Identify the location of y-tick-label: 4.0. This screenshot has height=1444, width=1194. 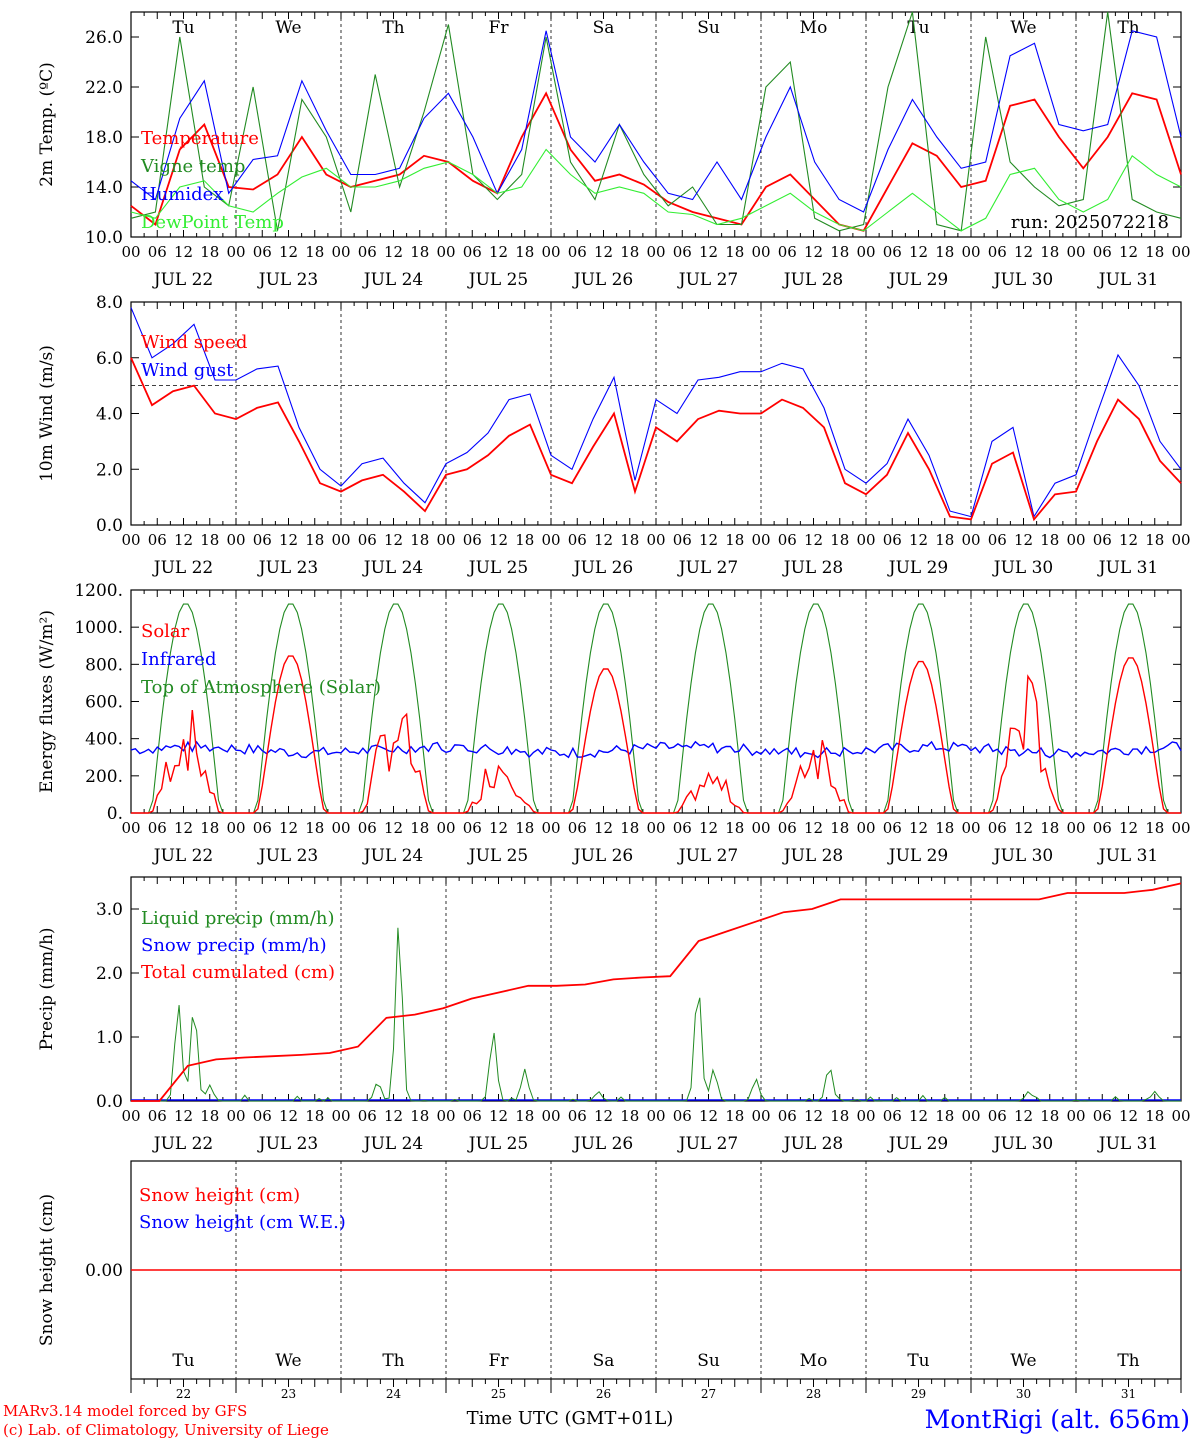
(109, 415).